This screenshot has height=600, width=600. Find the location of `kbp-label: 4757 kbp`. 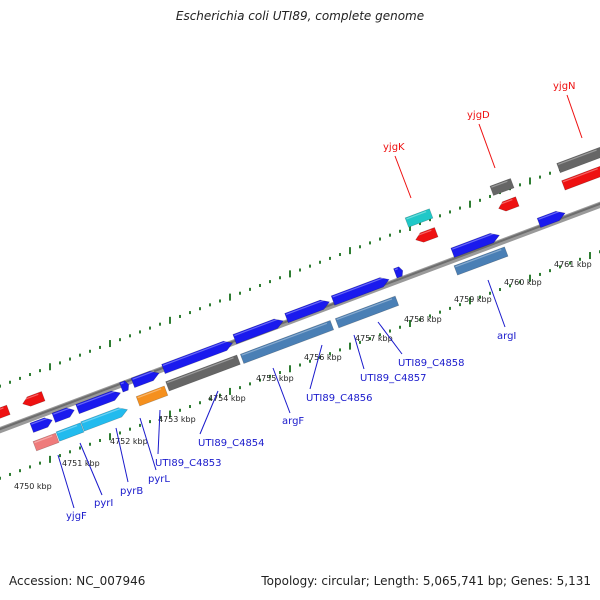

kbp-label: 4757 kbp is located at coordinates (374, 338).